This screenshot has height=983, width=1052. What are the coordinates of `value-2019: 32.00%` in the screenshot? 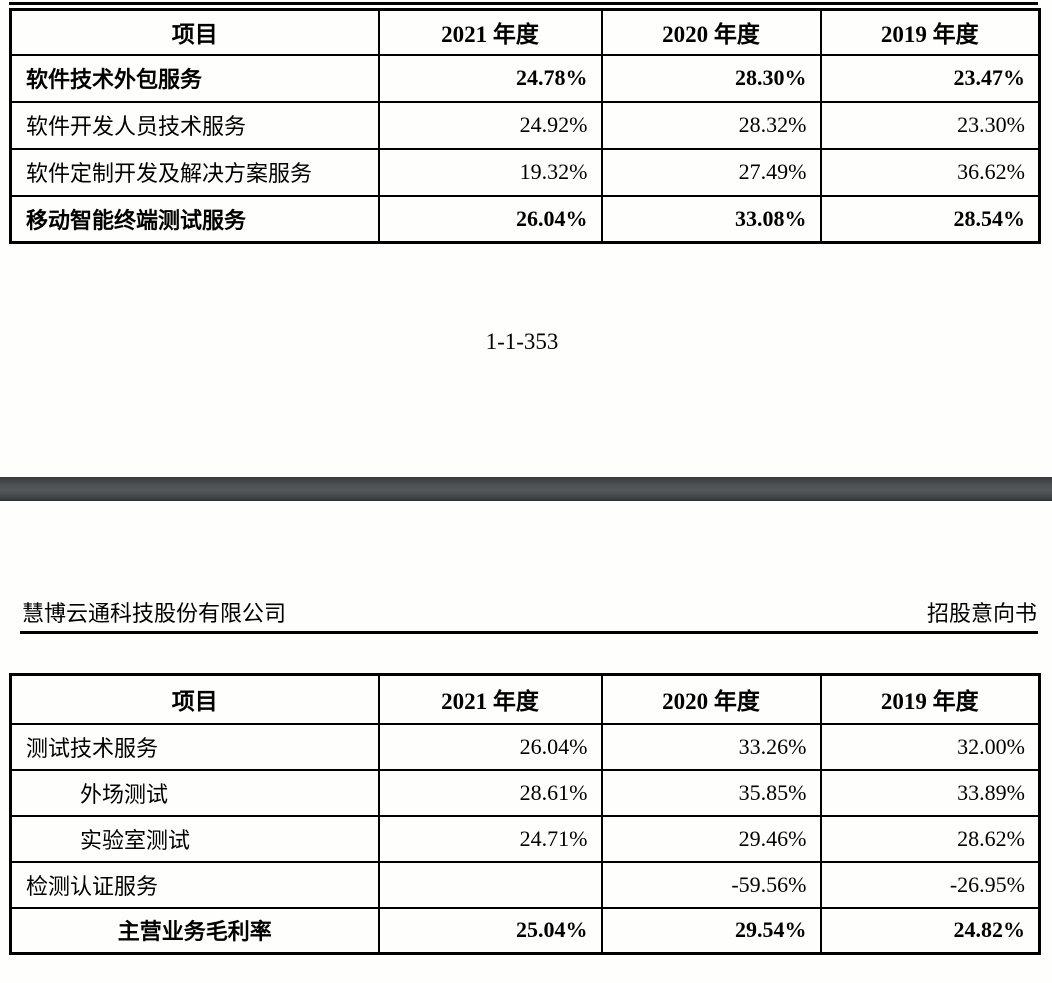 It's located at (930, 746).